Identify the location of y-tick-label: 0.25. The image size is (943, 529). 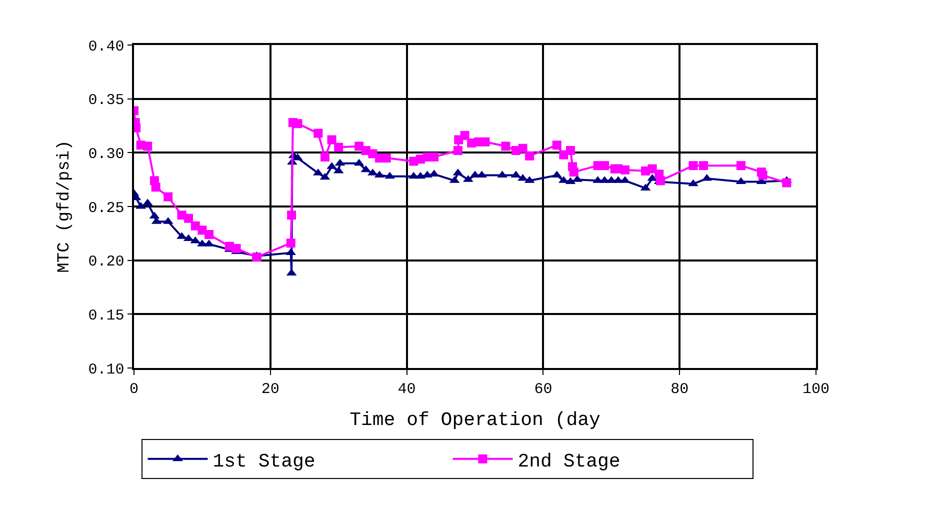
(106, 208).